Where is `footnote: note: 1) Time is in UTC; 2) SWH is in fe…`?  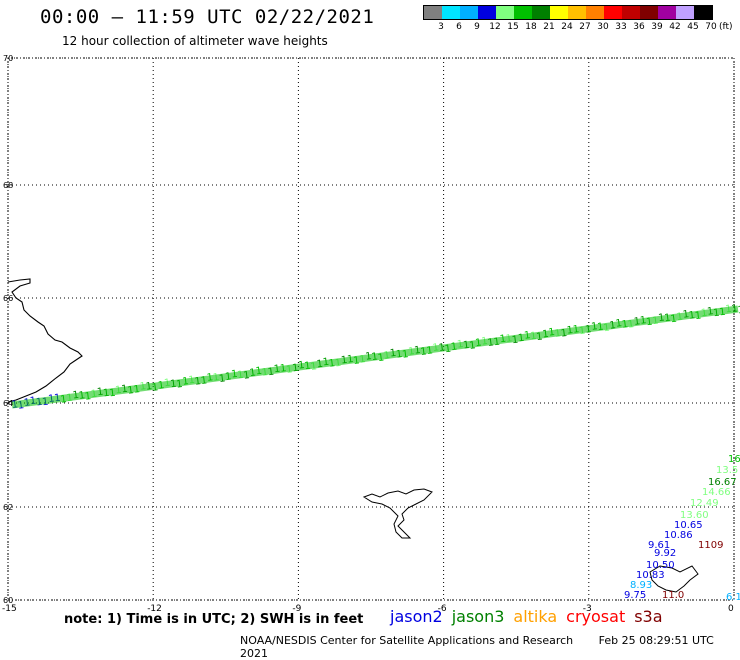 footnote: note: 1) Time is in UTC; 2) SWH is in fe… is located at coordinates (214, 619).